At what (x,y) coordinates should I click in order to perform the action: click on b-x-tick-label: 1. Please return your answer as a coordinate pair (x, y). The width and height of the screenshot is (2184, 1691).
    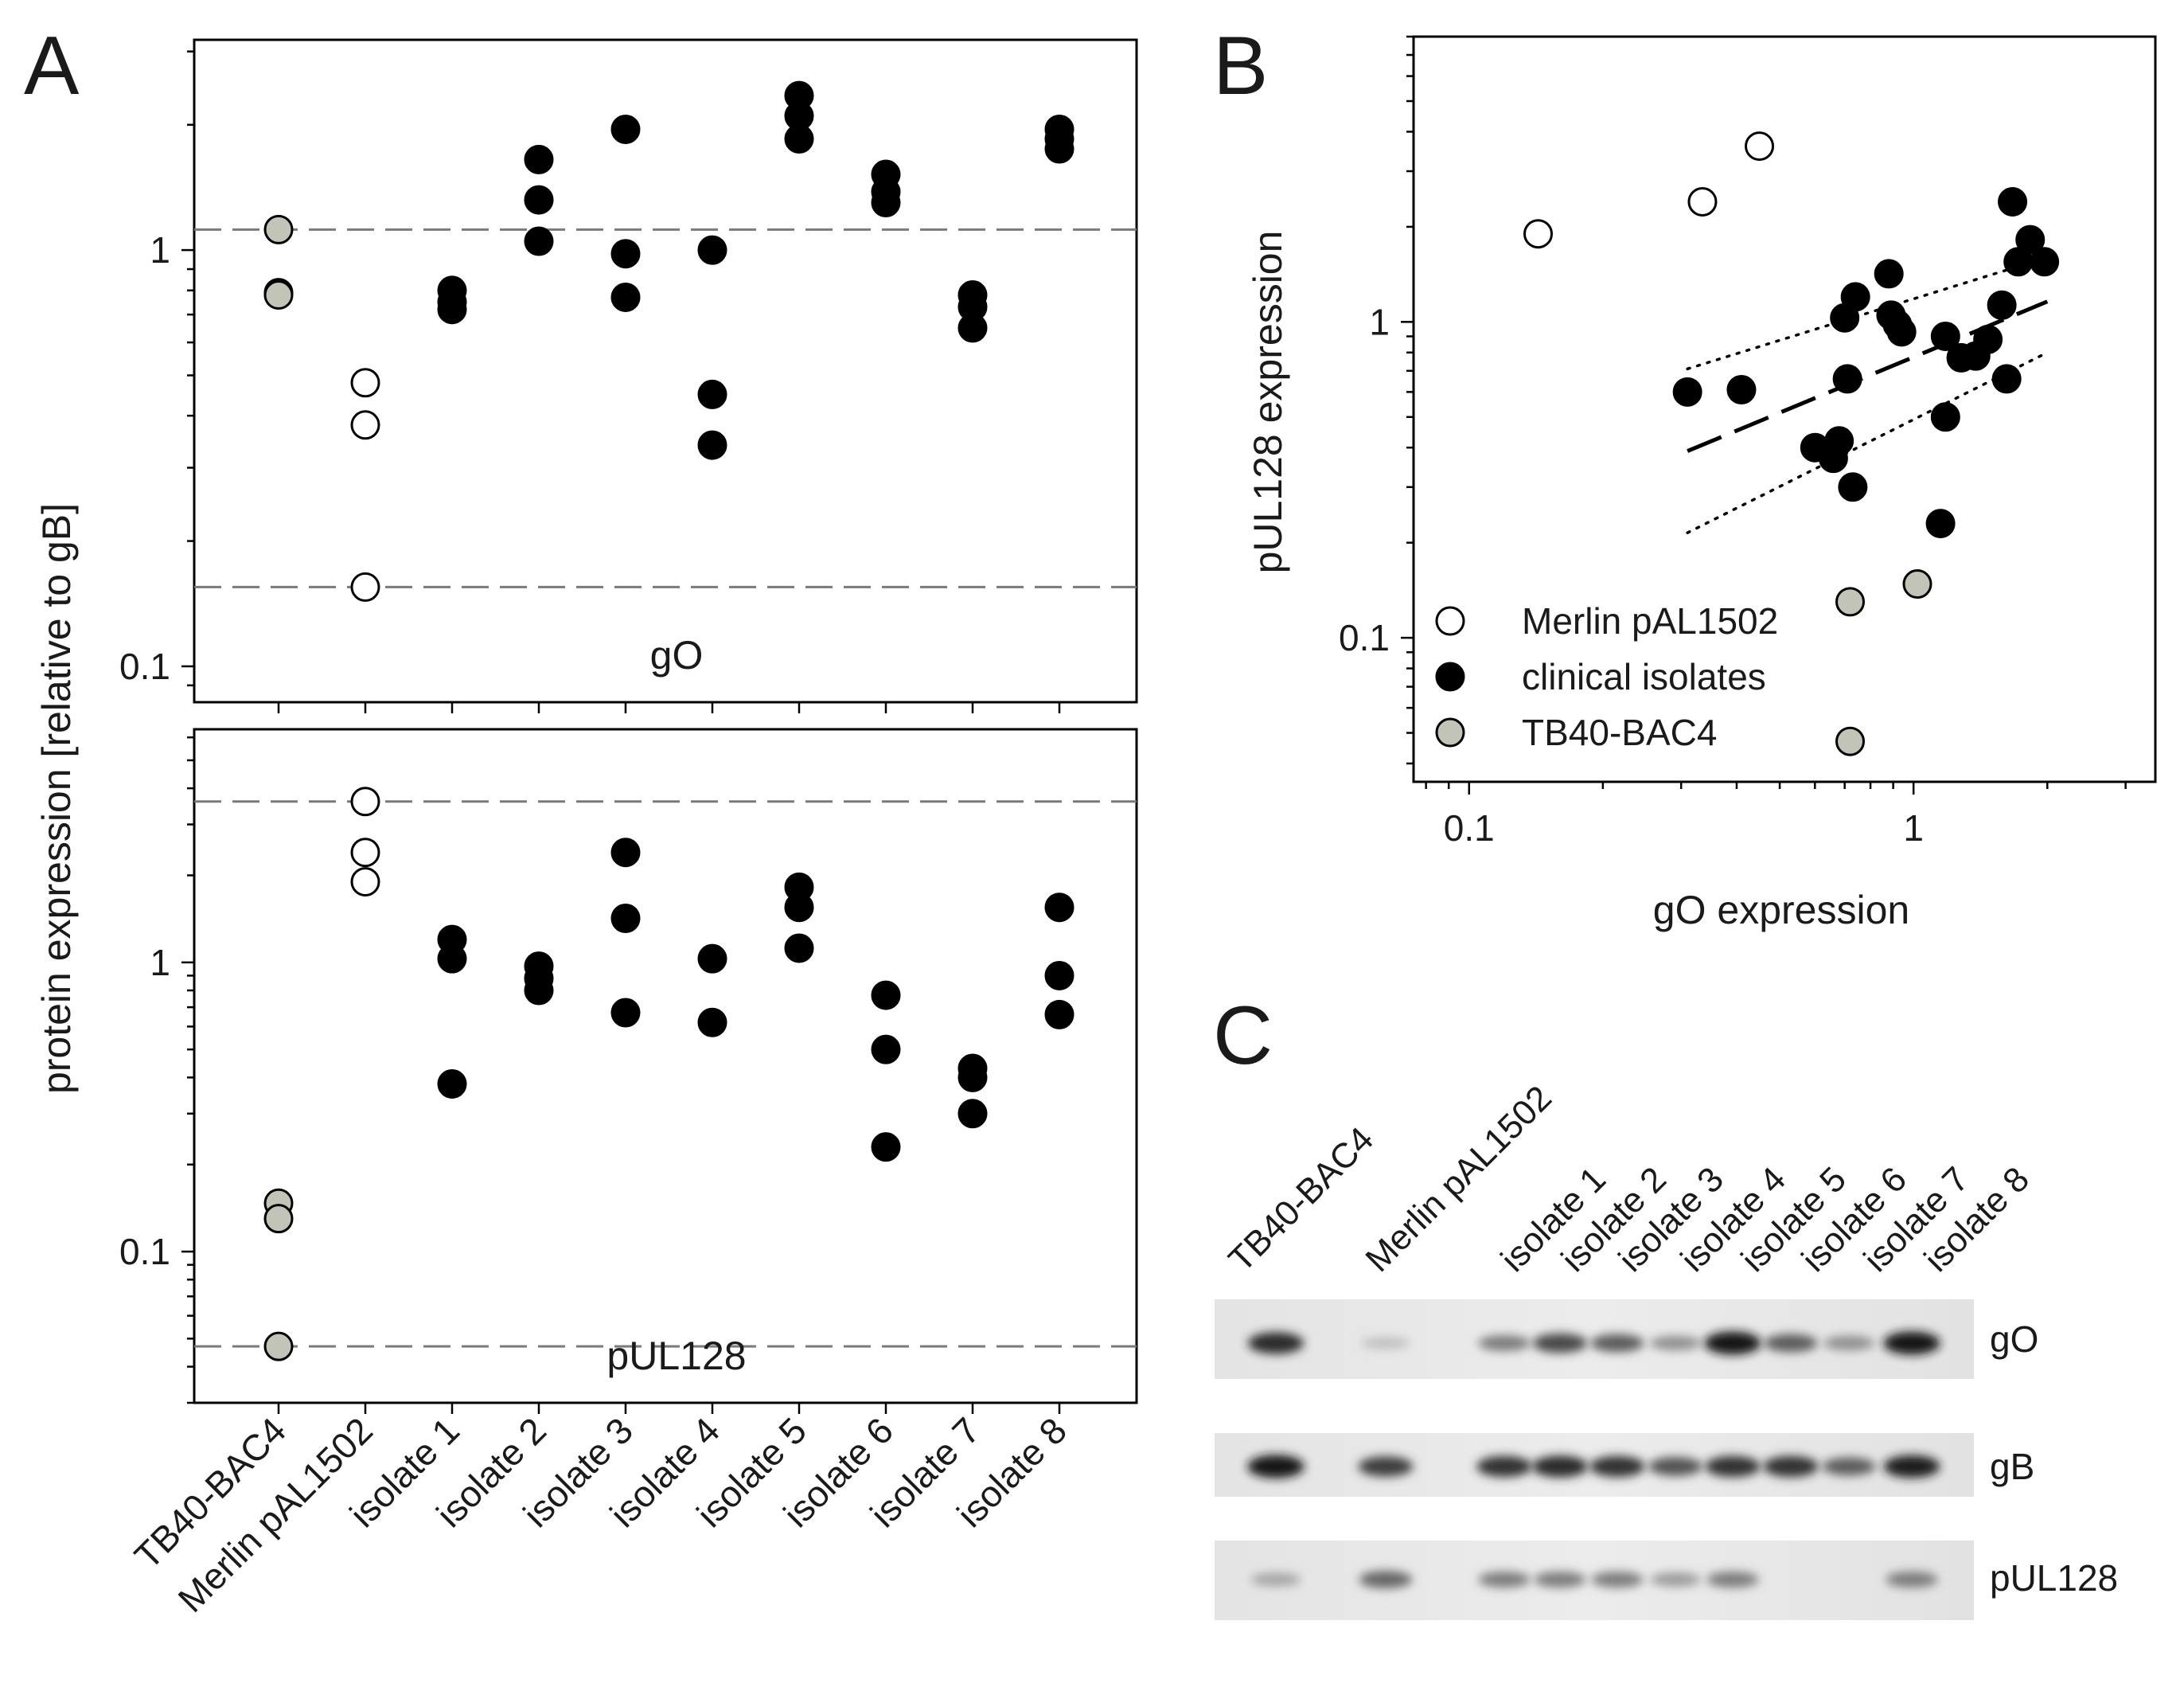
    Looking at the image, I should click on (1913, 828).